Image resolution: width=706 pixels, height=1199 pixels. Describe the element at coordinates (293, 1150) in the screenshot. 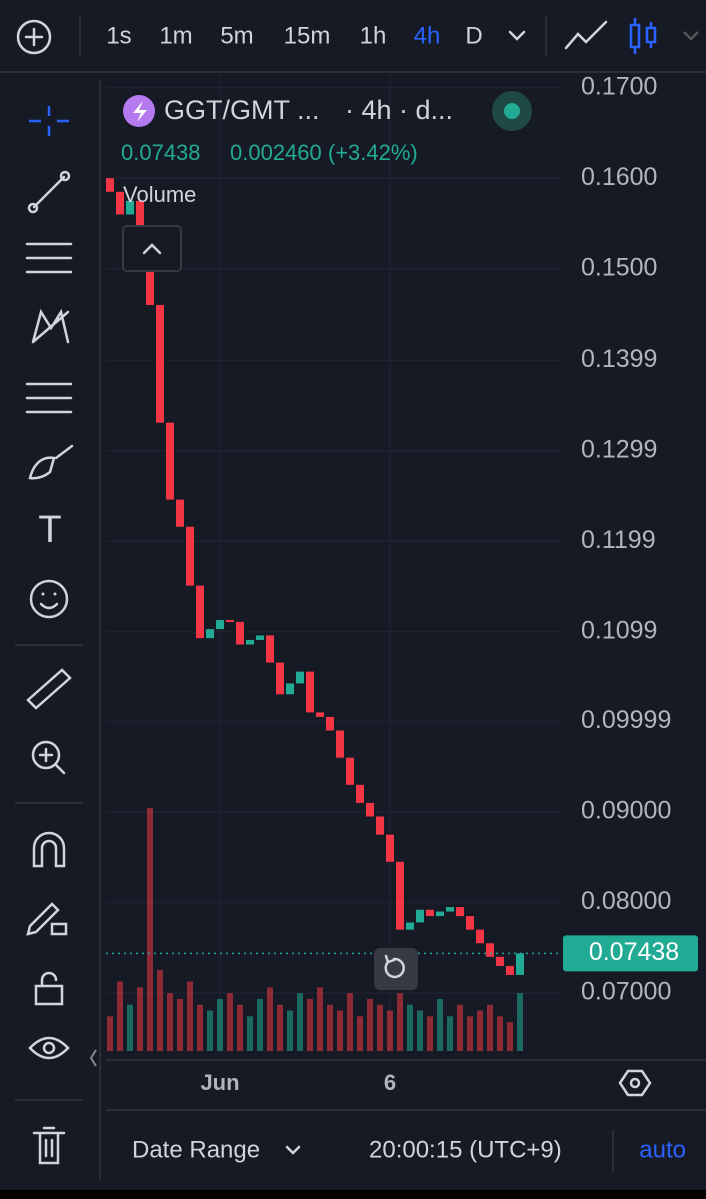

I see `date-range-menu` at that location.